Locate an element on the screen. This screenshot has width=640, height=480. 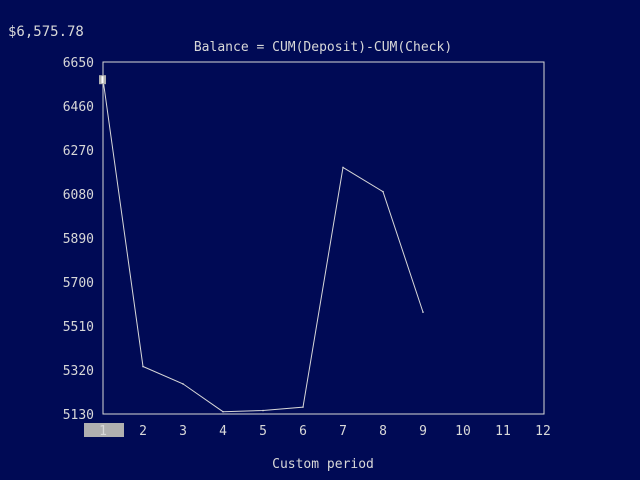
y-tick-label: 5130 is located at coordinates (78, 415).